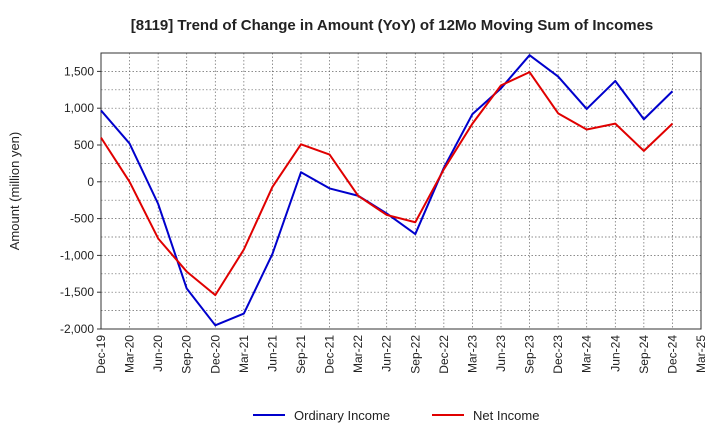 The image size is (720, 440). What do you see at coordinates (387, 353) in the screenshot?
I see `x-tick-label: Jun-22` at bounding box center [387, 353].